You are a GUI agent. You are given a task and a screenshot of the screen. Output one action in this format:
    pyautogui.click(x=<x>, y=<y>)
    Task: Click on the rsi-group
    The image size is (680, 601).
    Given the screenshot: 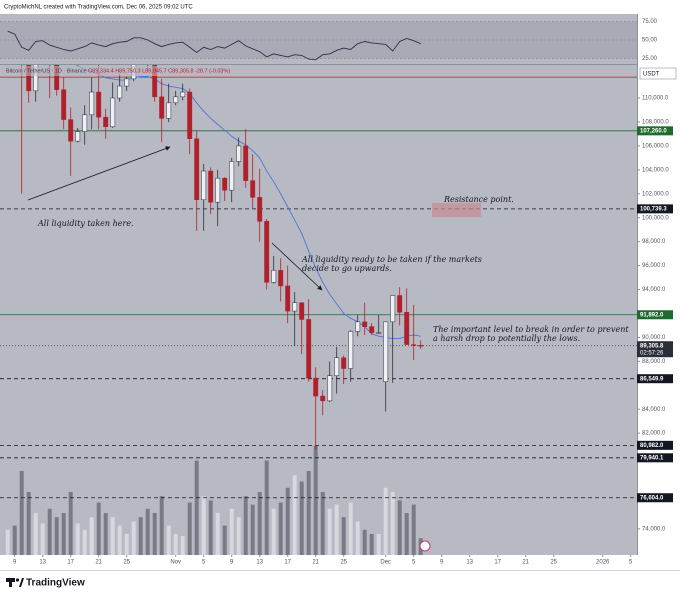 What is the action you would take?
    pyautogui.click(x=318, y=41)
    